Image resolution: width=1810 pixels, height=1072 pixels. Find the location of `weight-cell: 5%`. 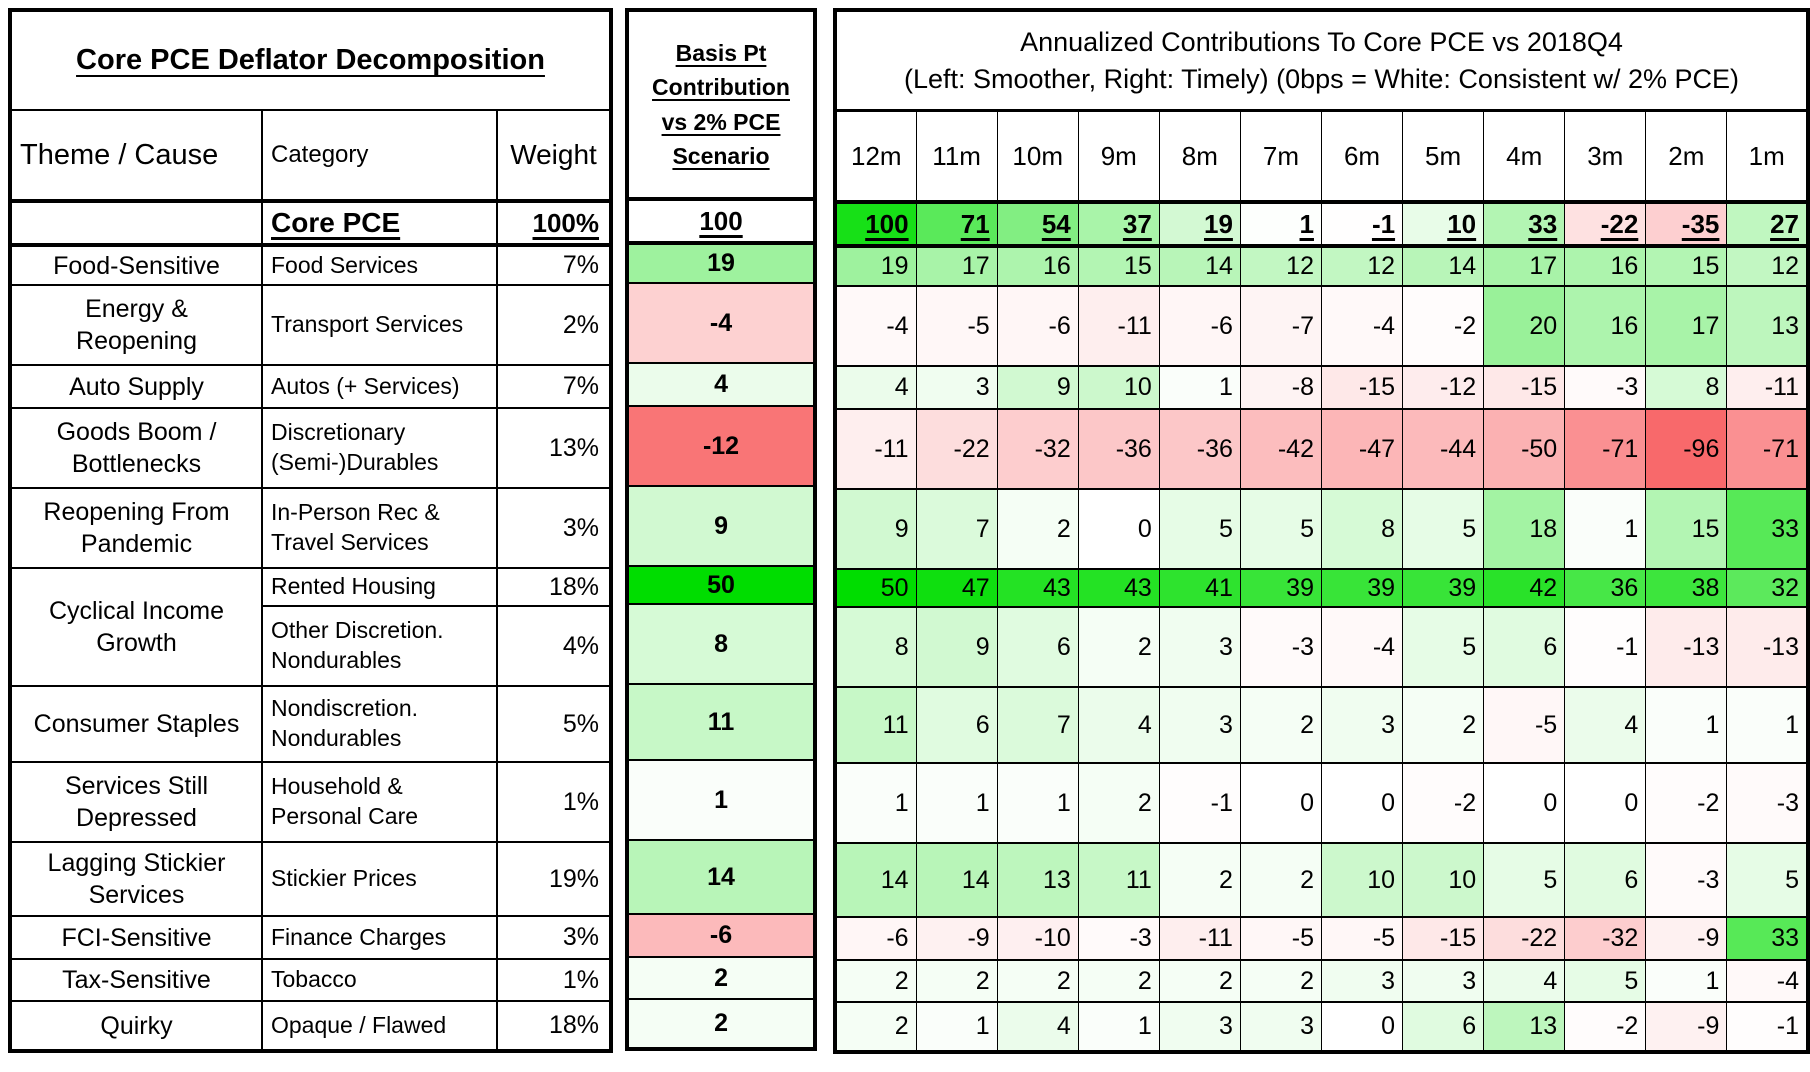

weight-cell: 5% is located at coordinates (554, 724).